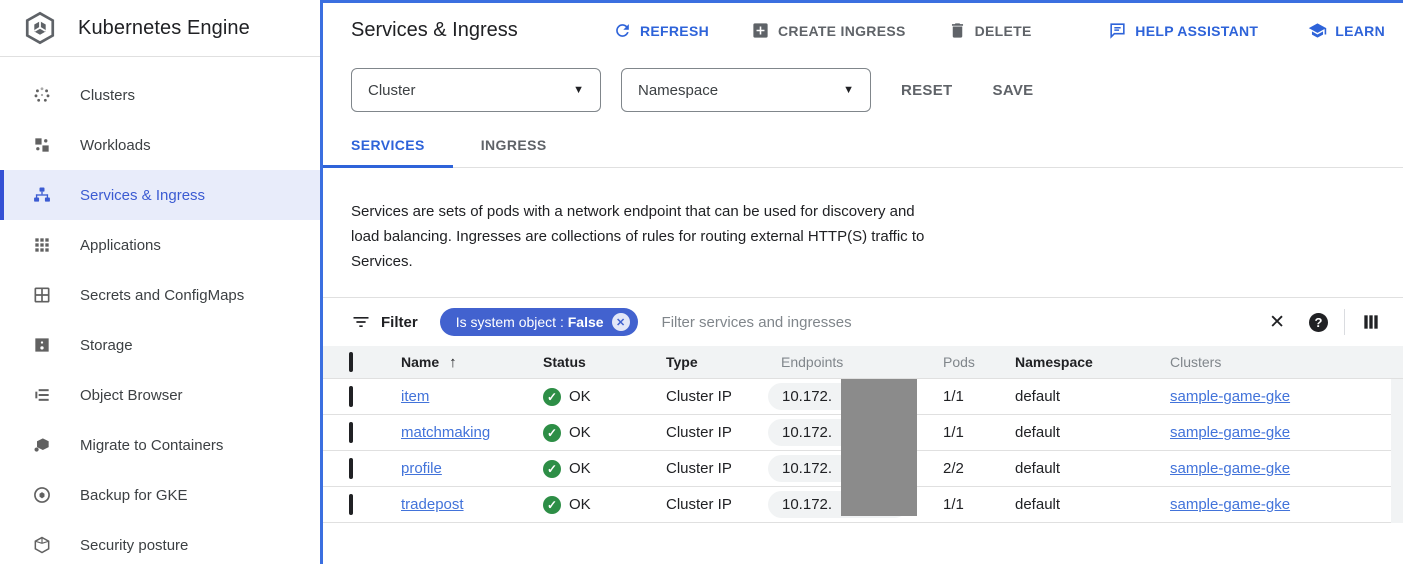 The height and width of the screenshot is (564, 1403). I want to click on create-ingress-button: CREATE INGRESS, so click(828, 30).